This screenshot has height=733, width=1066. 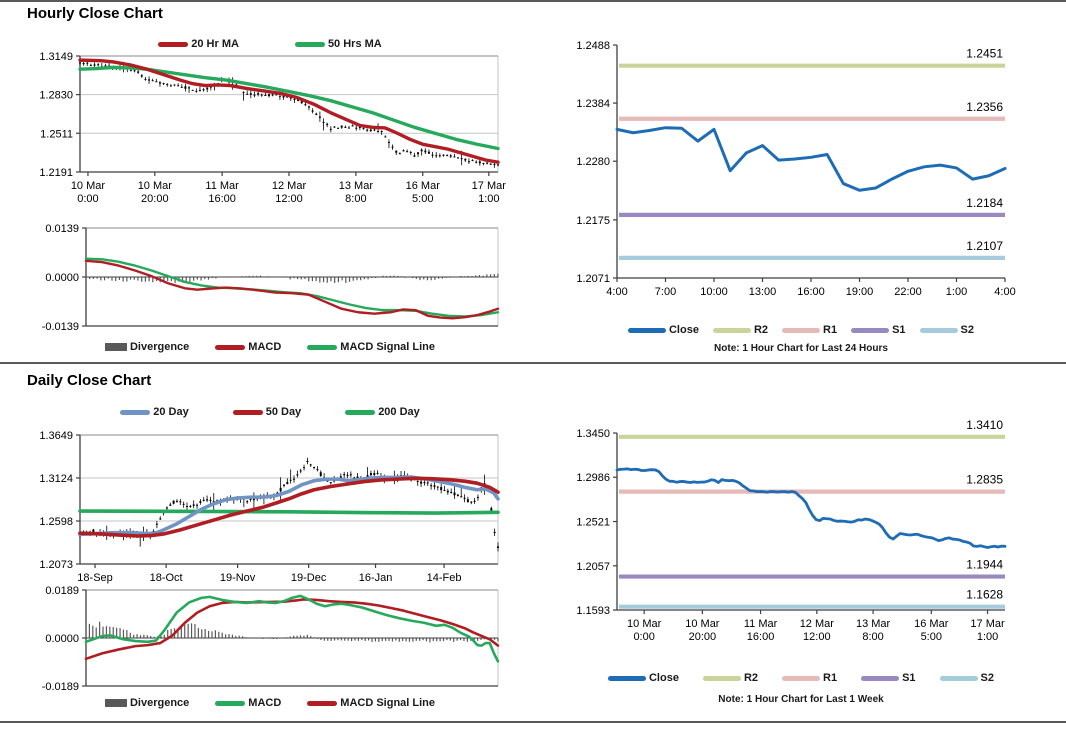 I want to click on legend-label: 50 Day, so click(x=283, y=412).